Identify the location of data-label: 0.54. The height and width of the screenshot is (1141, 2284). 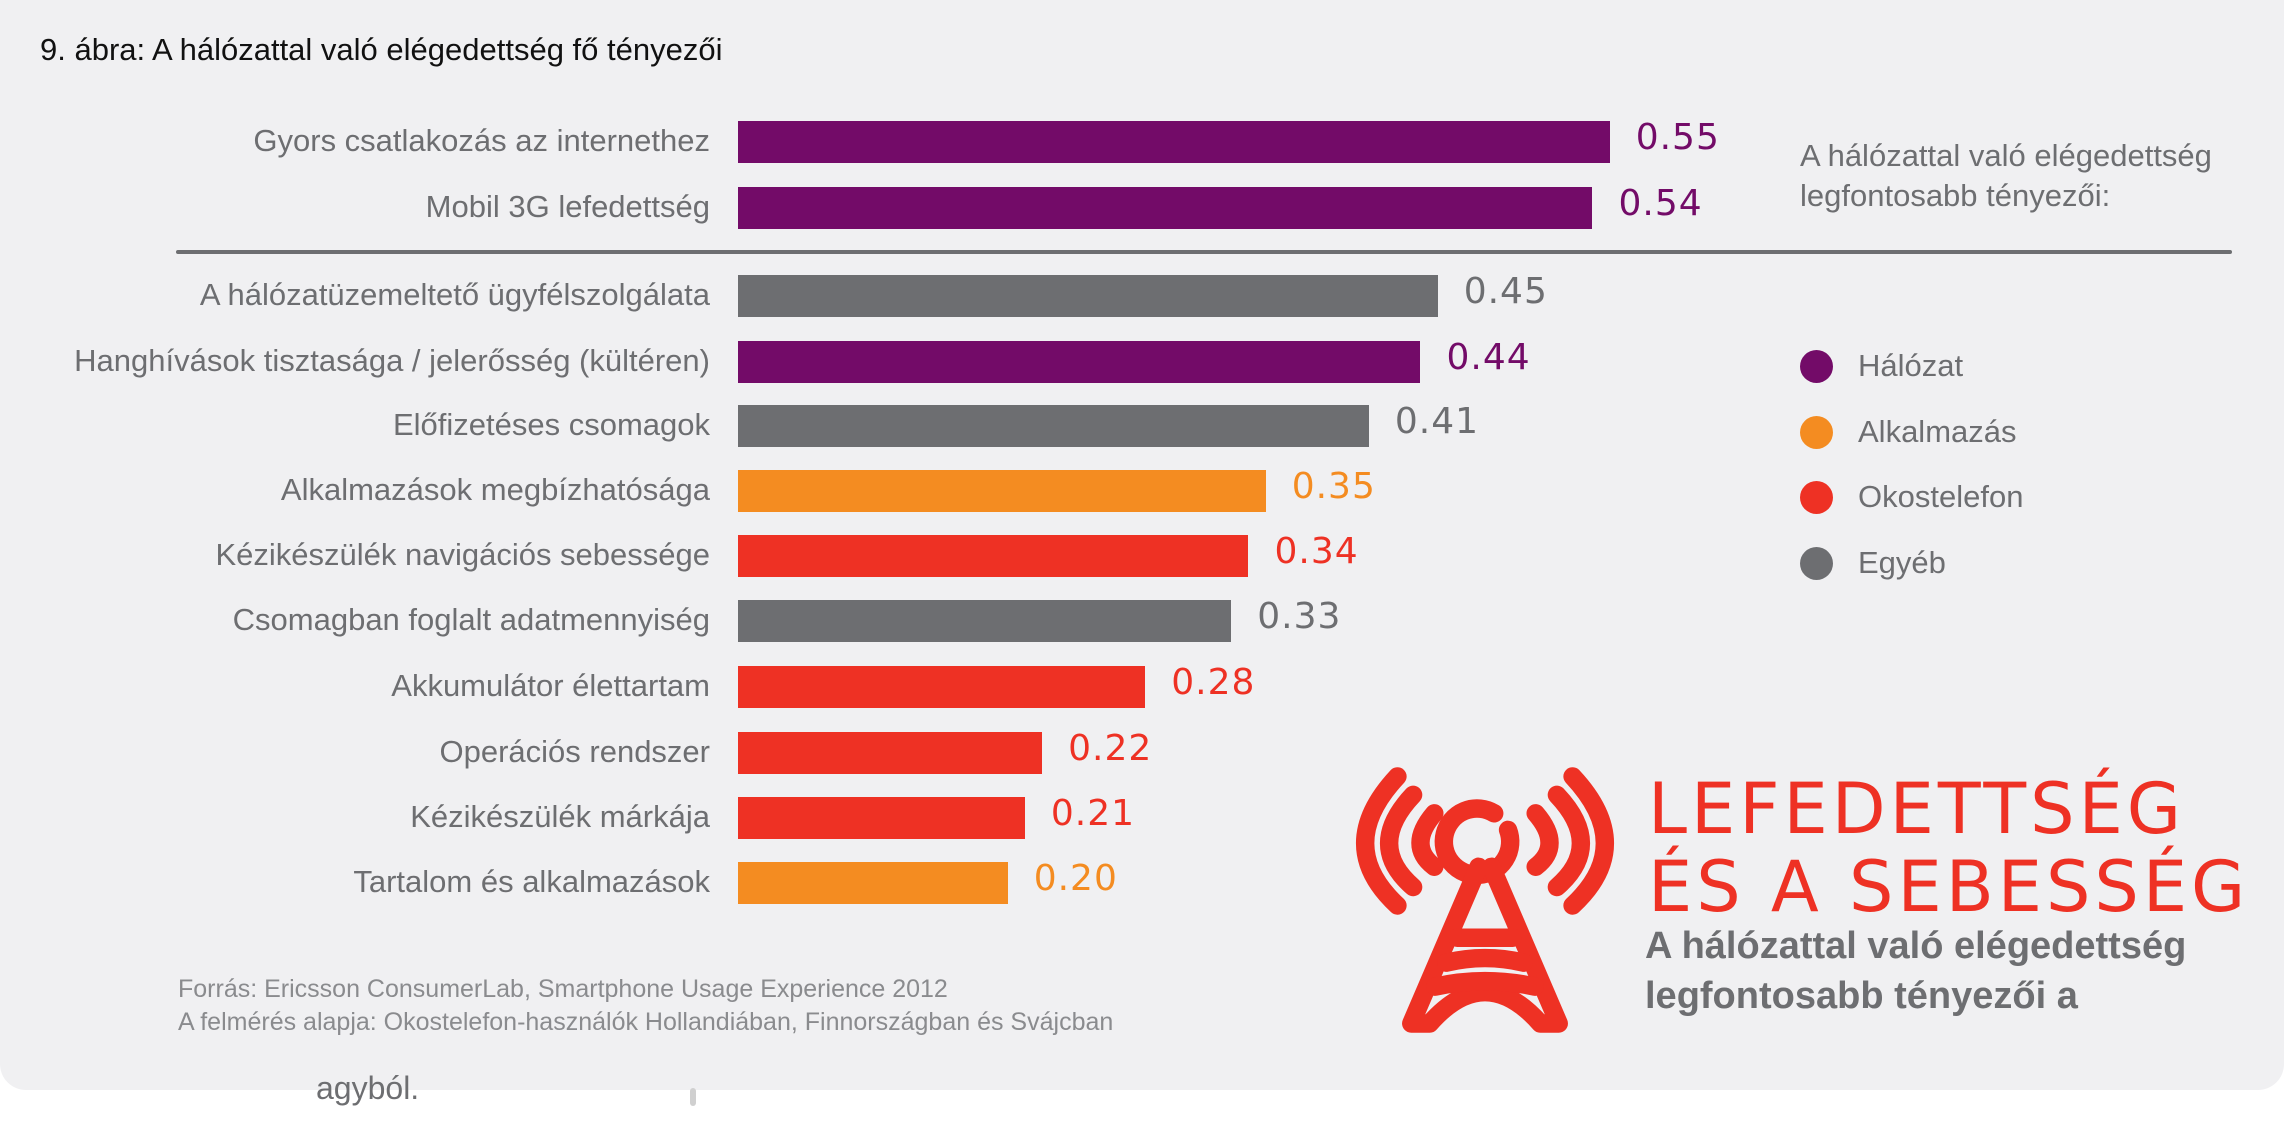
(1660, 203).